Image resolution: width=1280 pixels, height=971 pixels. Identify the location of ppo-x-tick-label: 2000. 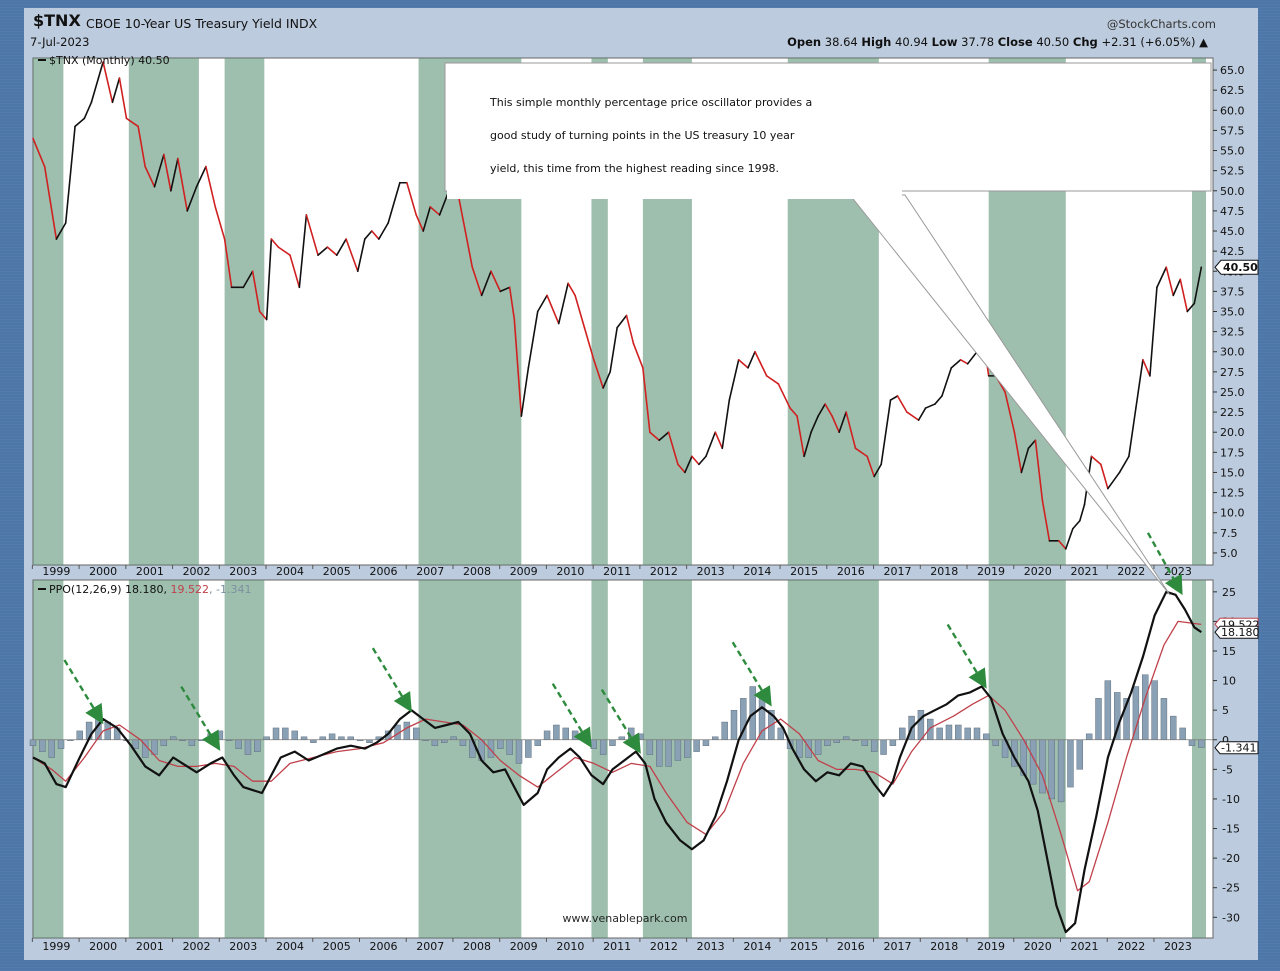
(103, 946).